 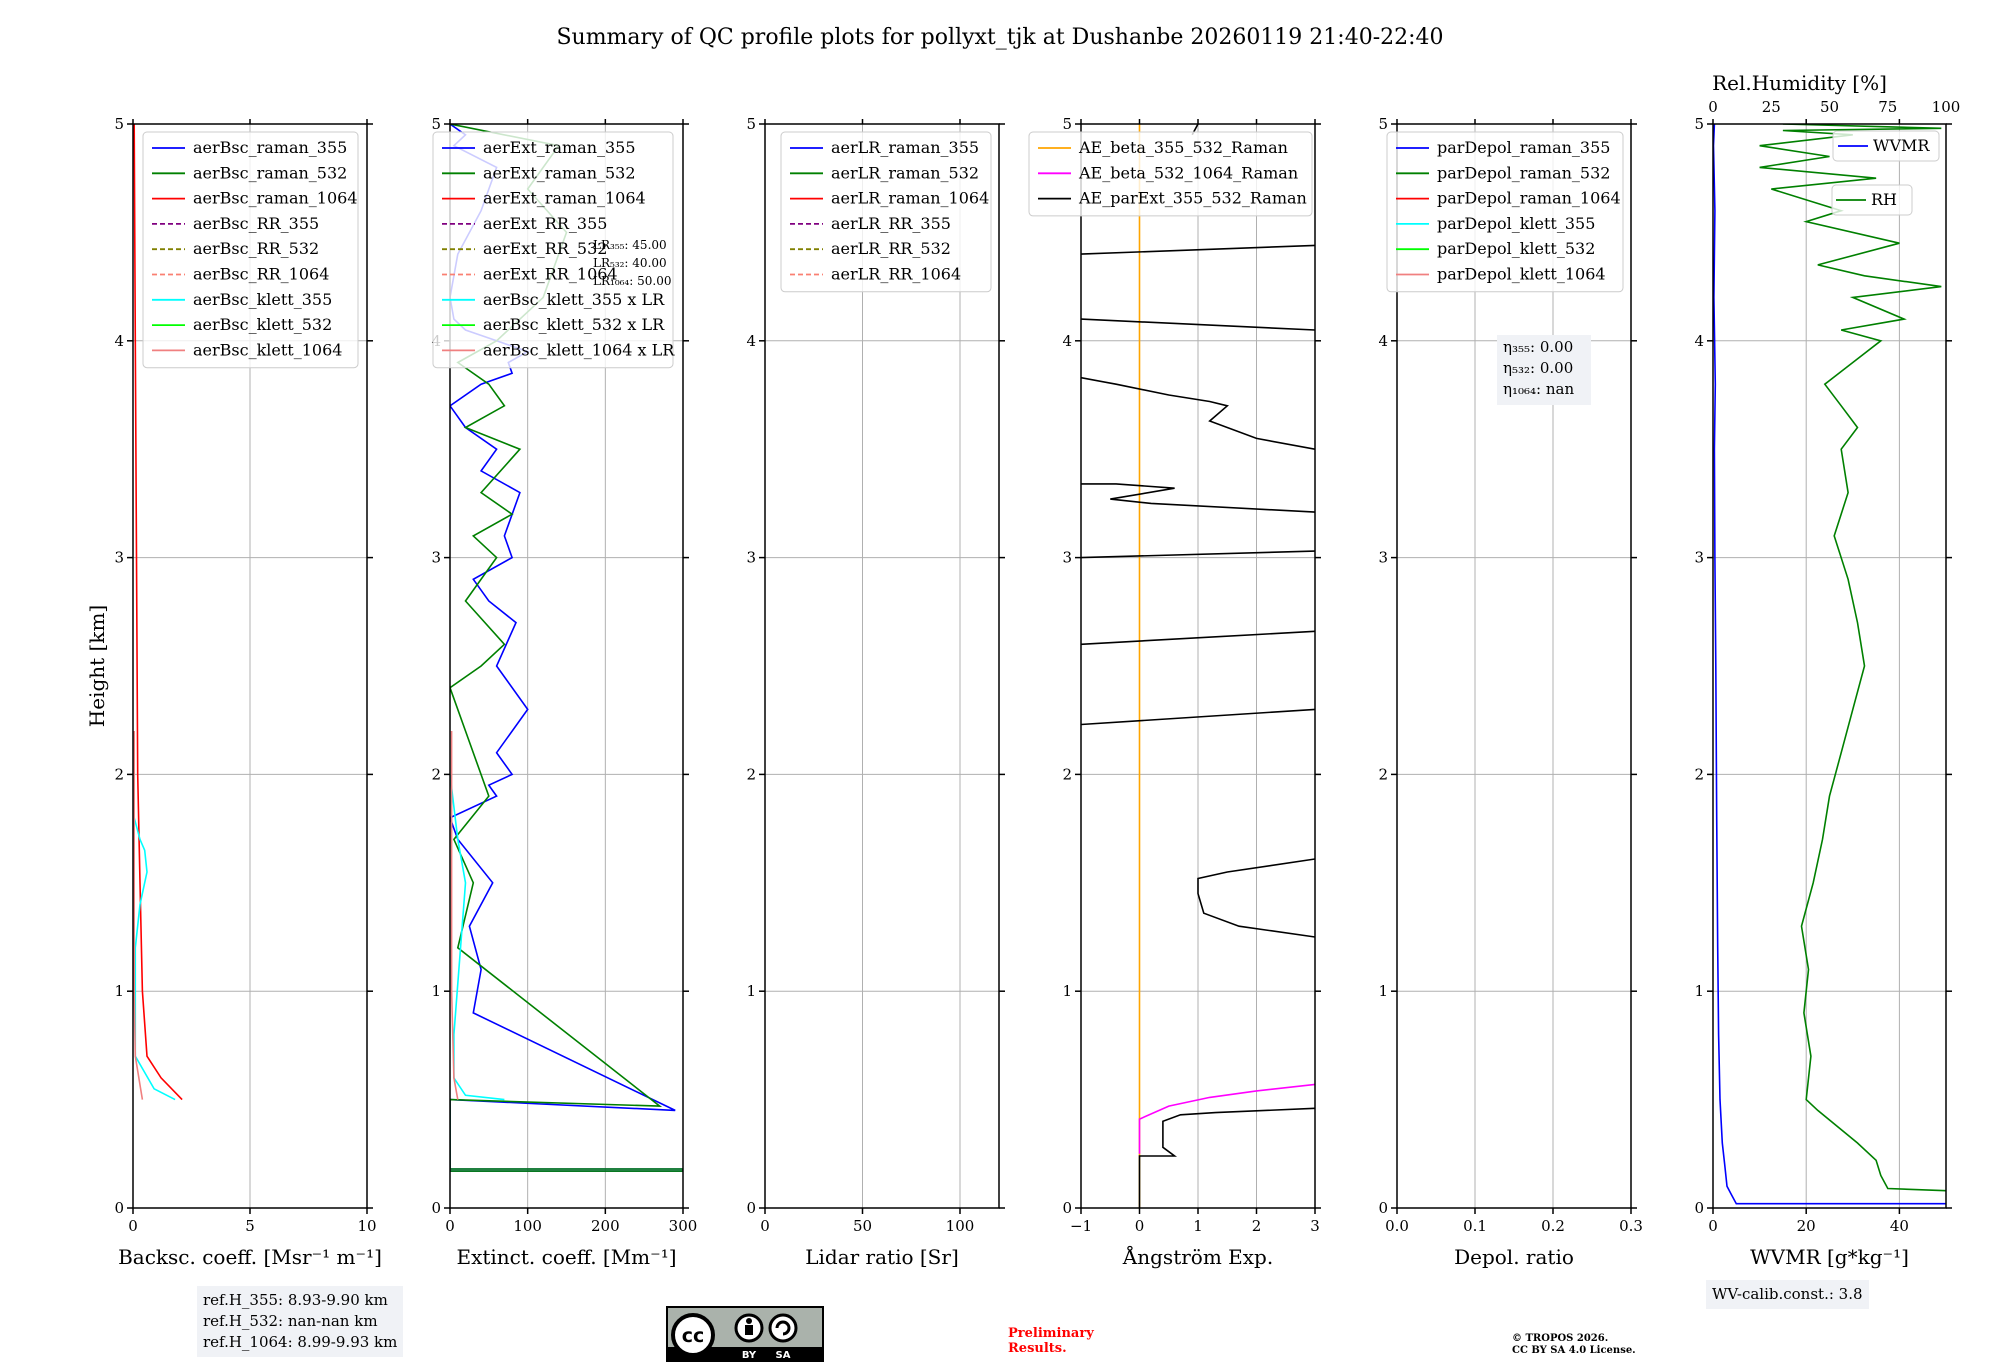 I want to click on x-tick-label: 200, so click(x=605, y=1226).